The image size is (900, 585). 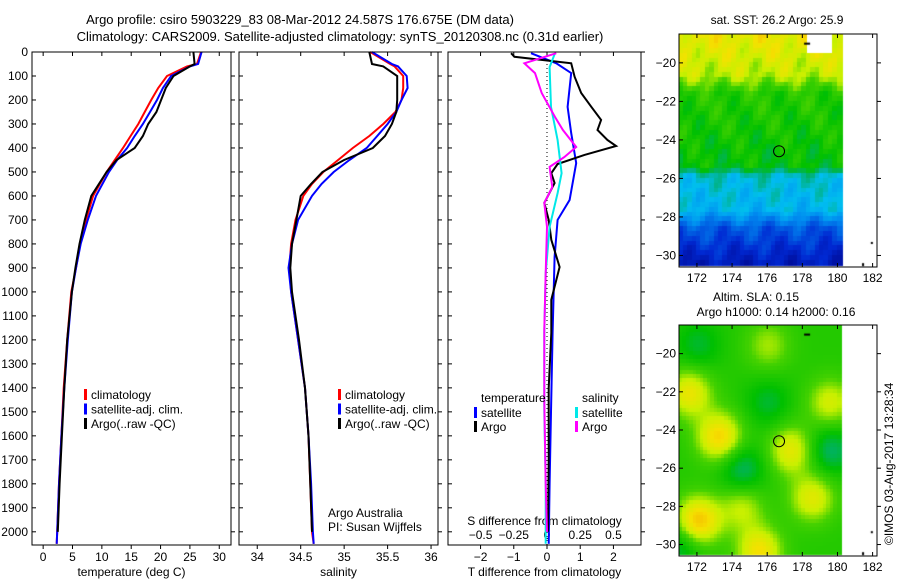 What do you see at coordinates (776, 312) in the screenshot?
I see `sla-map-subtitle: Argo h1000: 0.14 h2000: 0.16` at bounding box center [776, 312].